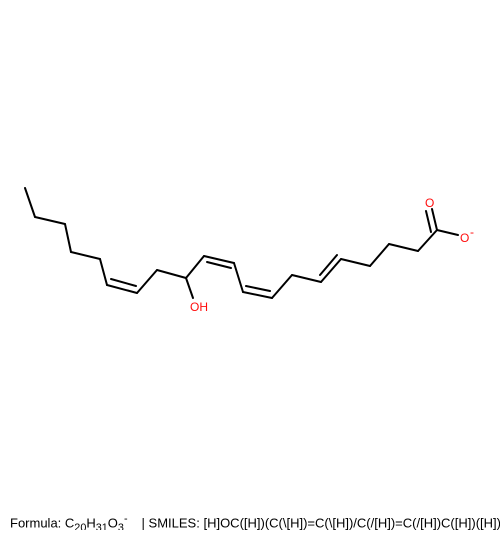 This screenshot has width=500, height=540. I want to click on formula-oxygen-count: 3, so click(120, 525).